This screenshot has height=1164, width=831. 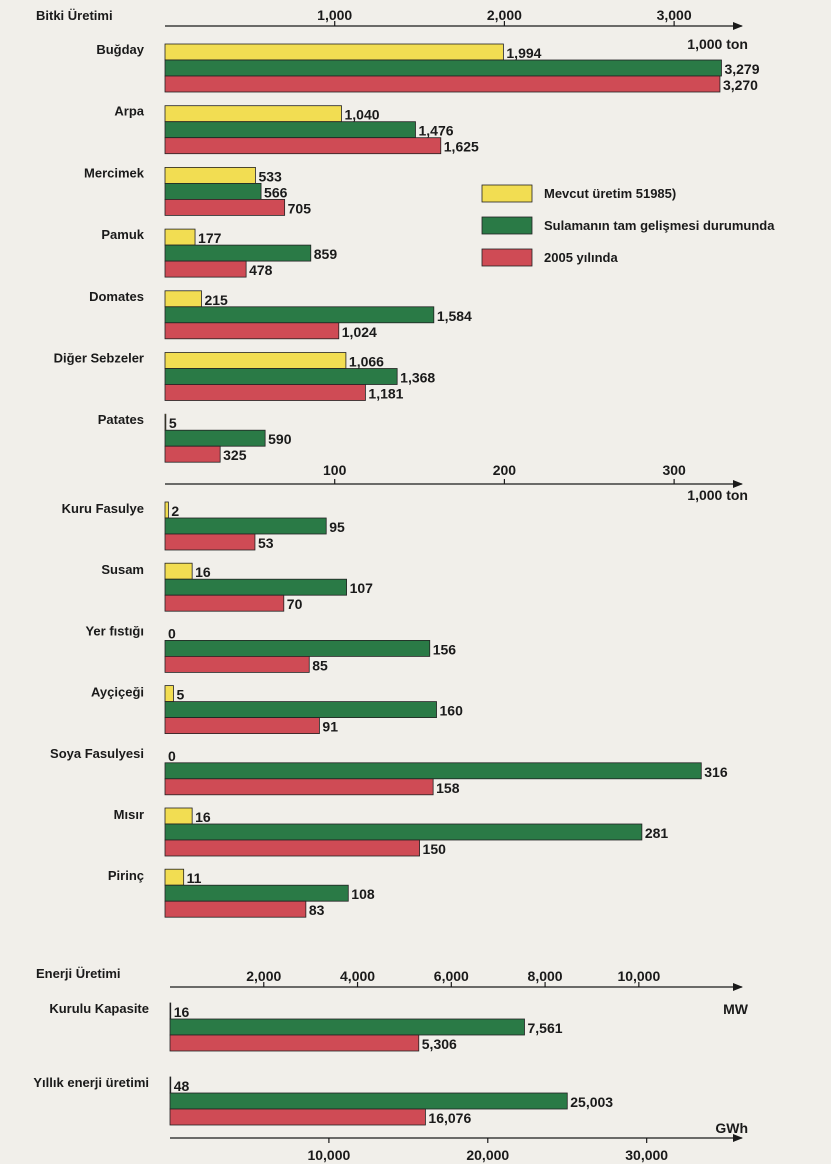 What do you see at coordinates (117, 692) in the screenshot?
I see `category-label: Ayçiçeği` at bounding box center [117, 692].